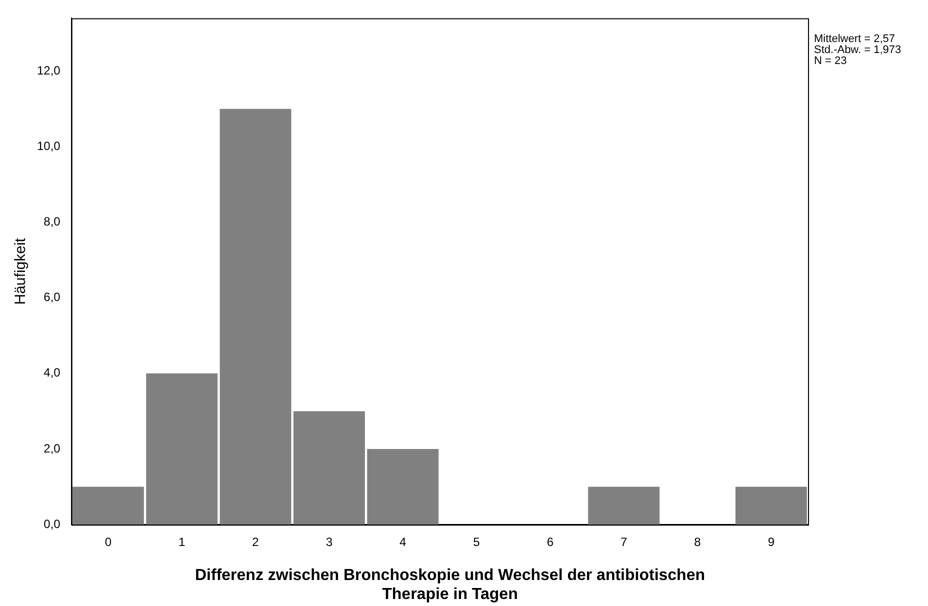 This screenshot has width=928, height=606. I want to click on x-tick-label: 7, so click(624, 542).